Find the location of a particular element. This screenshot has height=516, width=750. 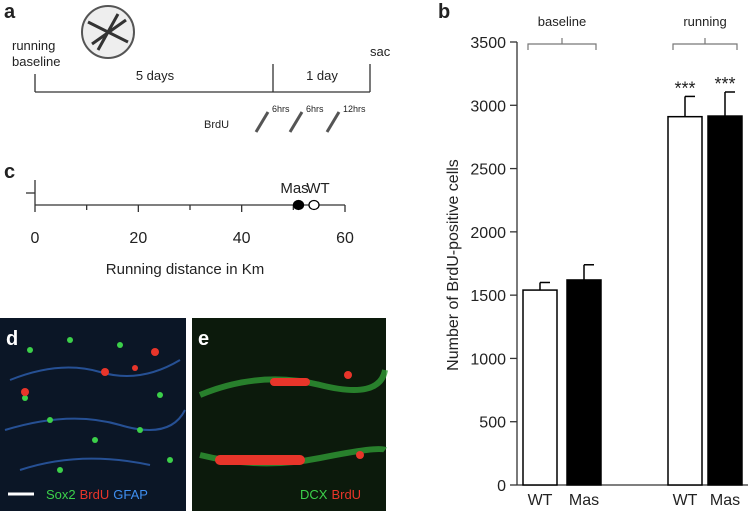

y-tick-label: 2500 is located at coordinates (488, 170).